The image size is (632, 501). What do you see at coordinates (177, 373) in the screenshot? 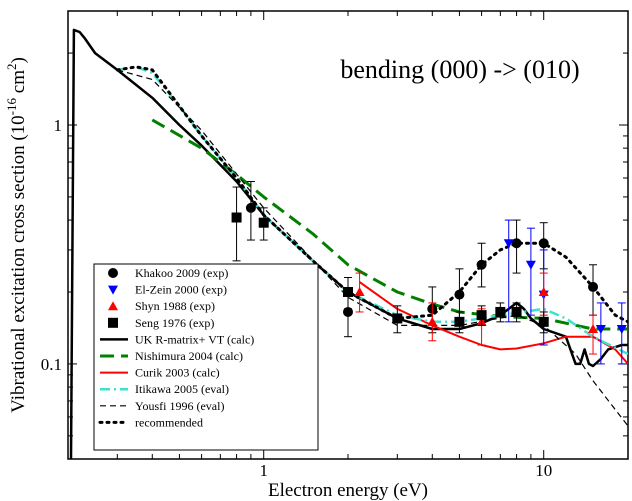
I see `legend-label: Curik 2003 (calc)` at bounding box center [177, 373].